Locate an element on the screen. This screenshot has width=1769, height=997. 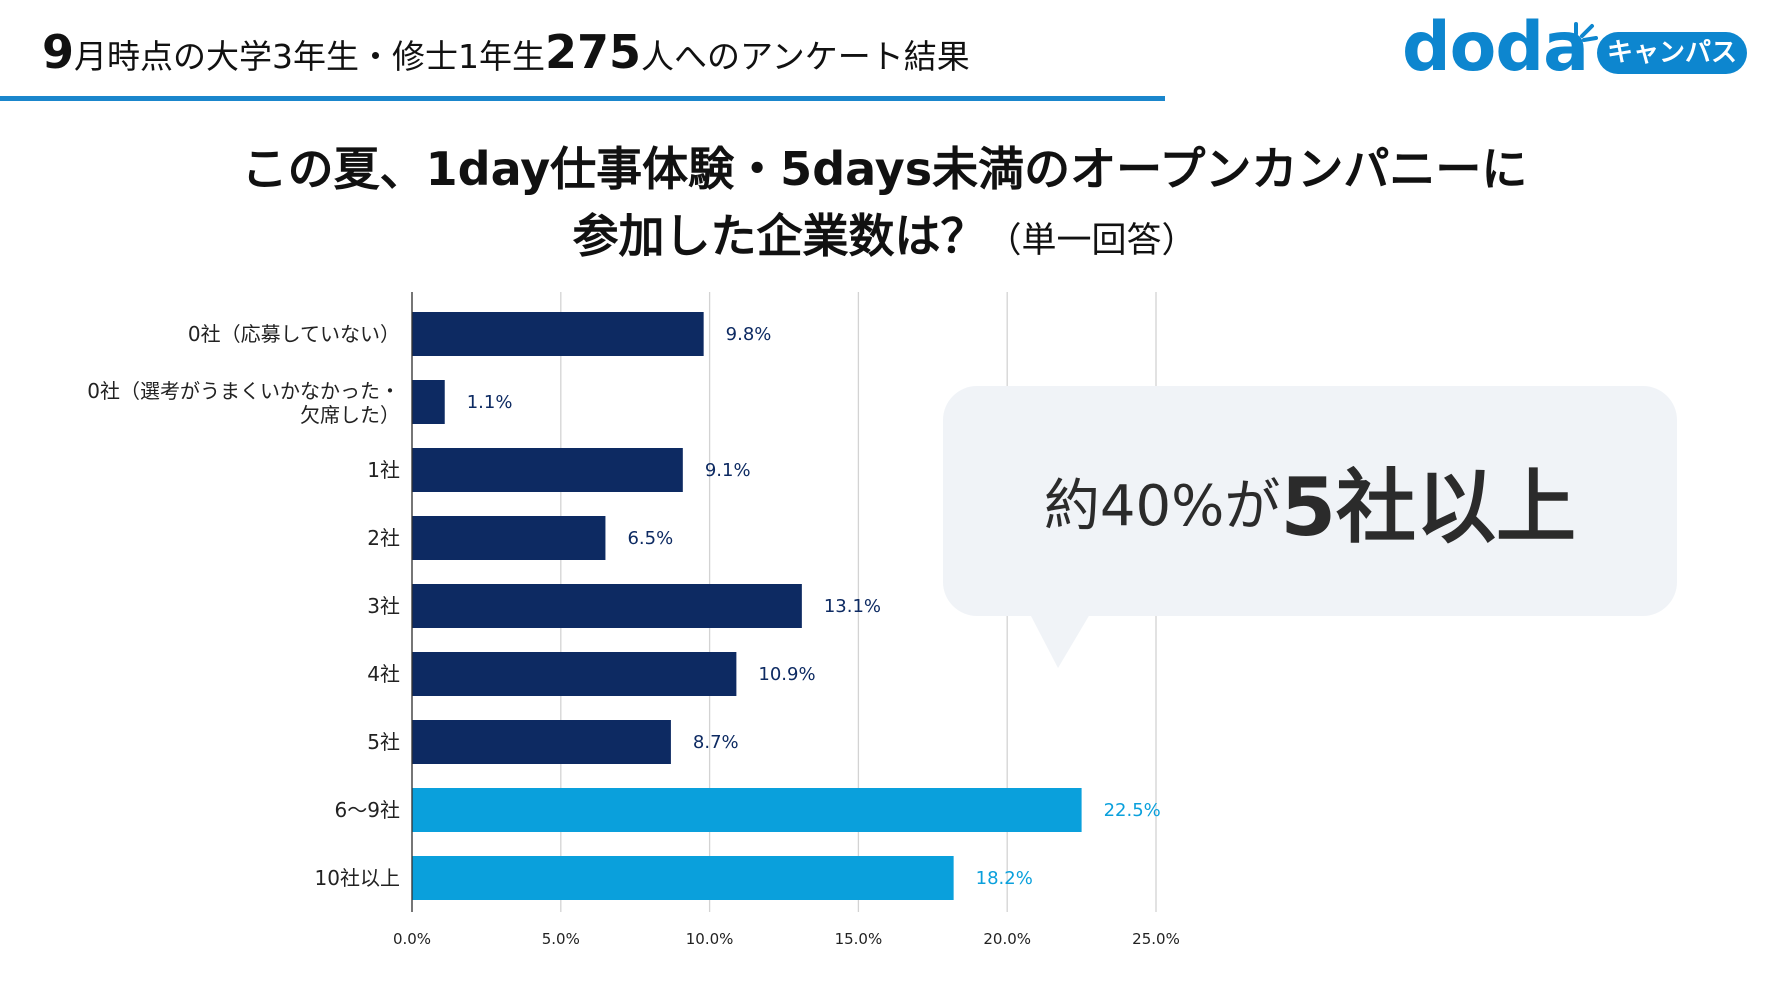
x-tick-label: 5.0% is located at coordinates (561, 939).